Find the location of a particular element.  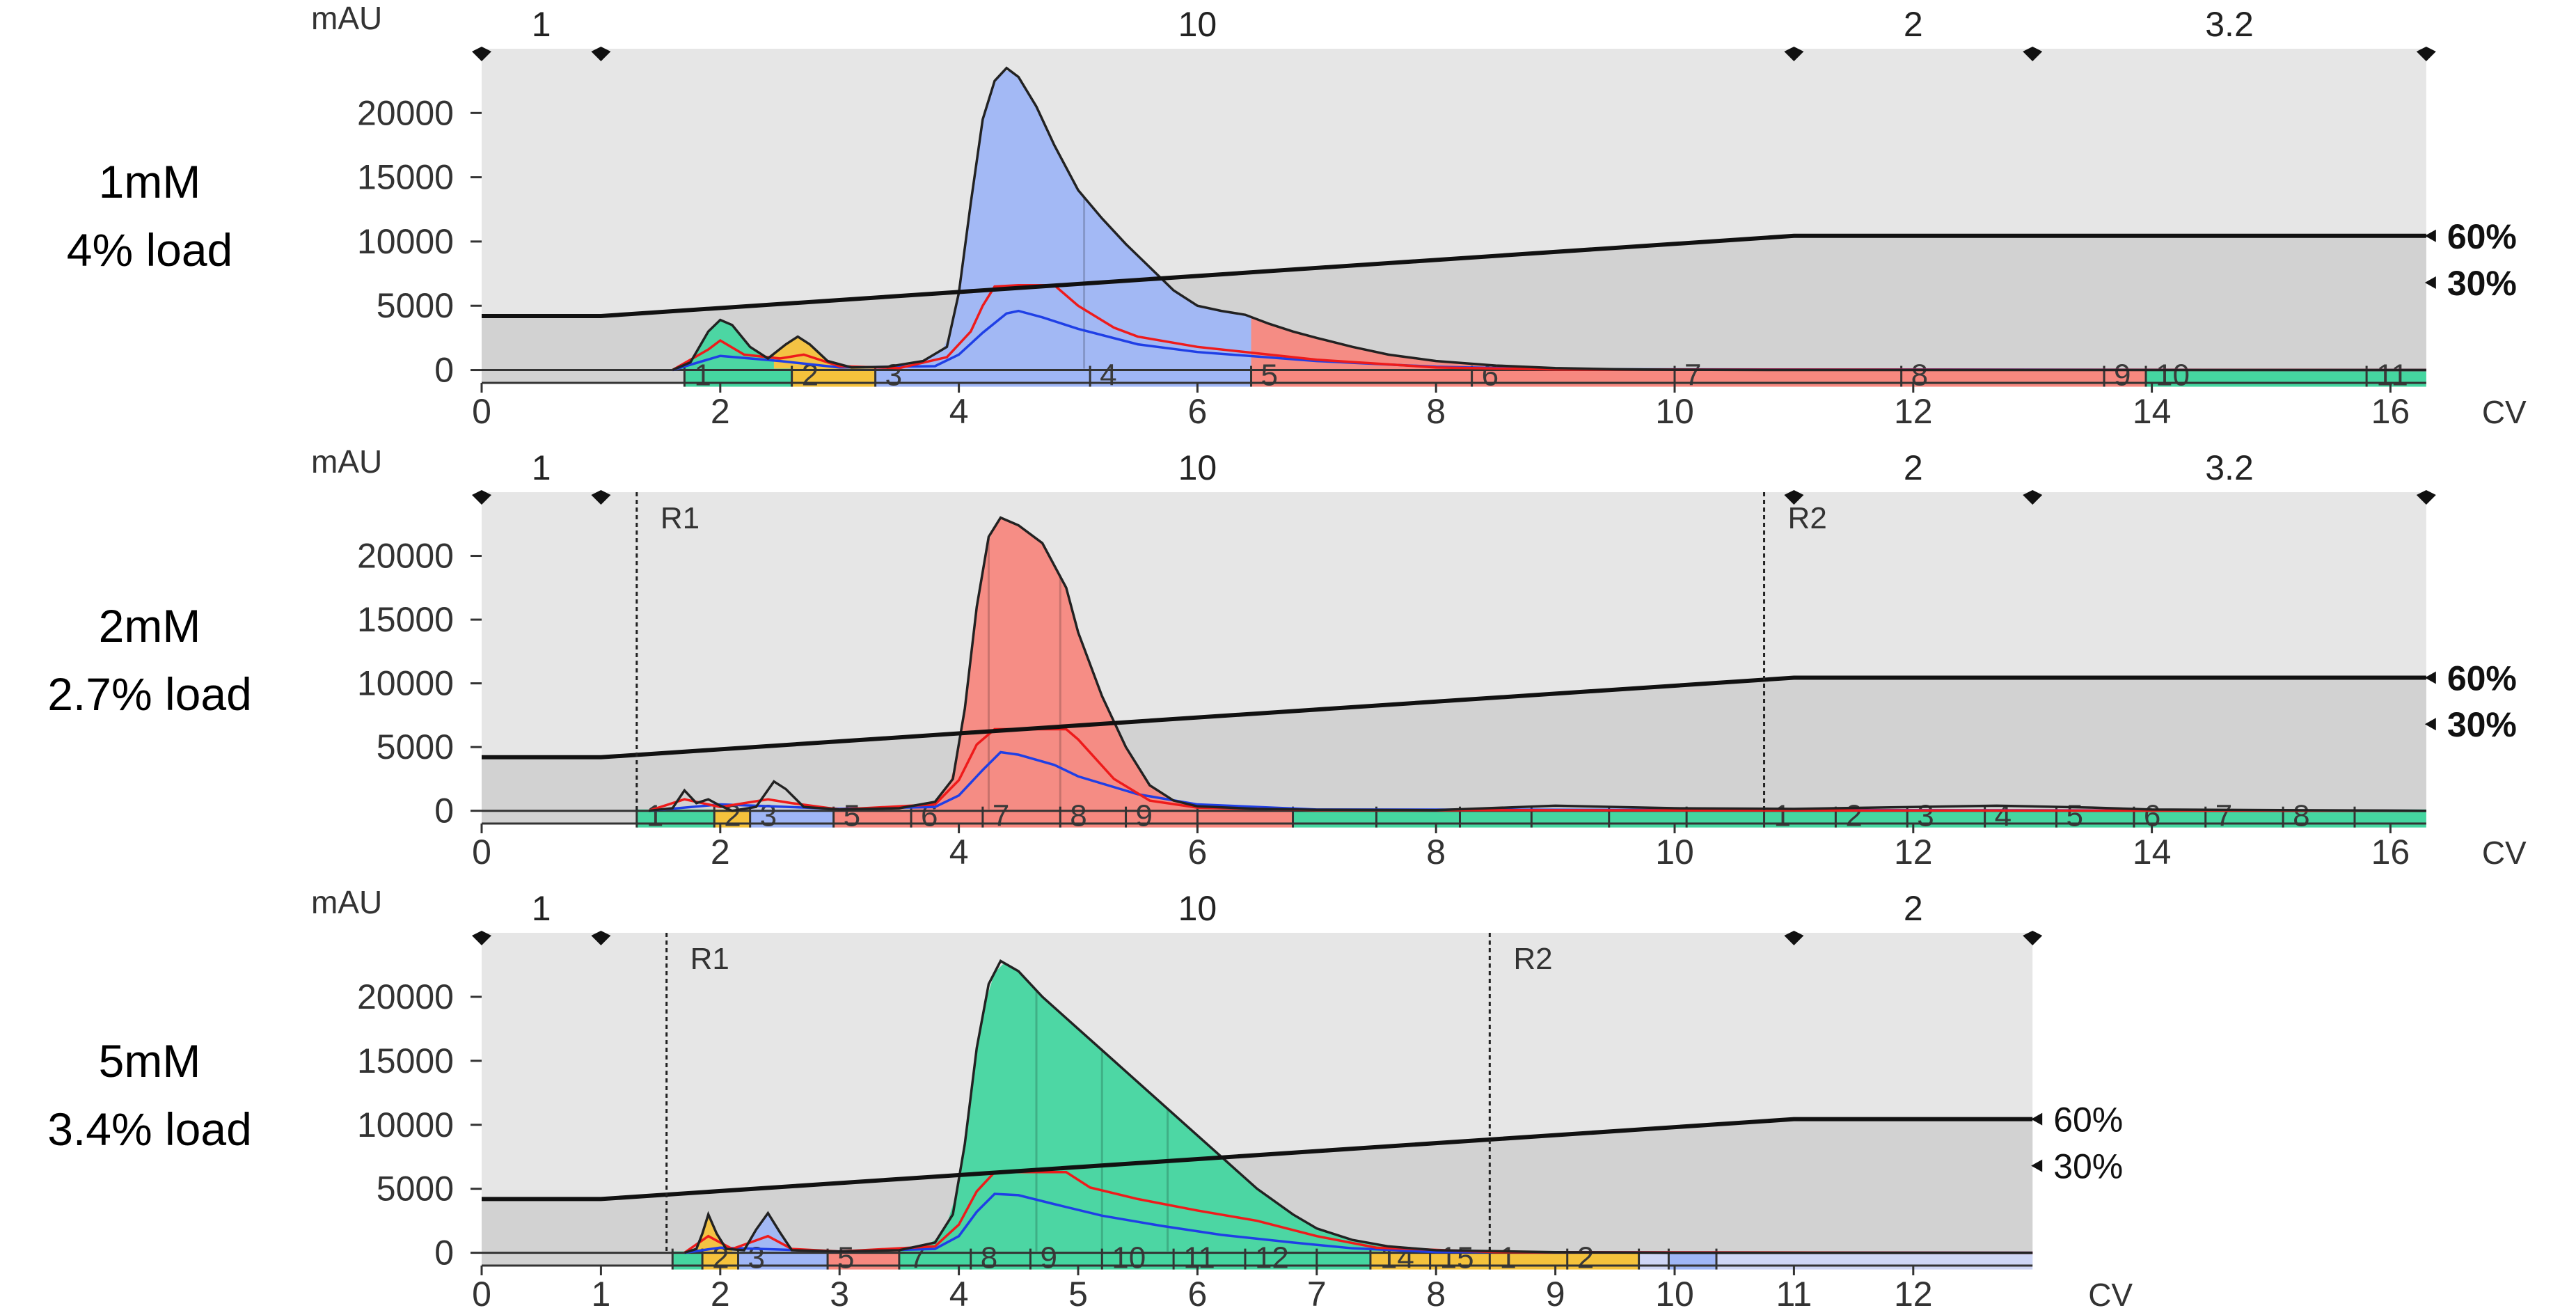

fraction-label: 12 is located at coordinates (1272, 1258).